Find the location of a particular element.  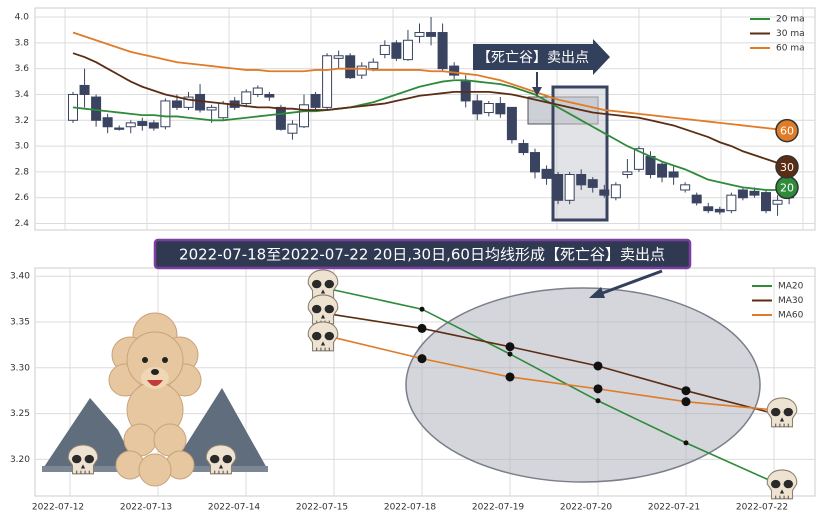

y-tick-label: 2.8 is located at coordinates (22, 172).